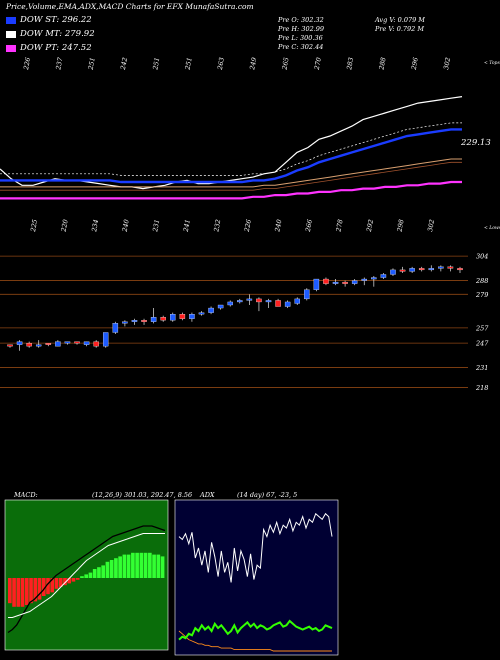 The height and width of the screenshot is (660, 500). I want to click on top-label: 288, so click(382, 64).